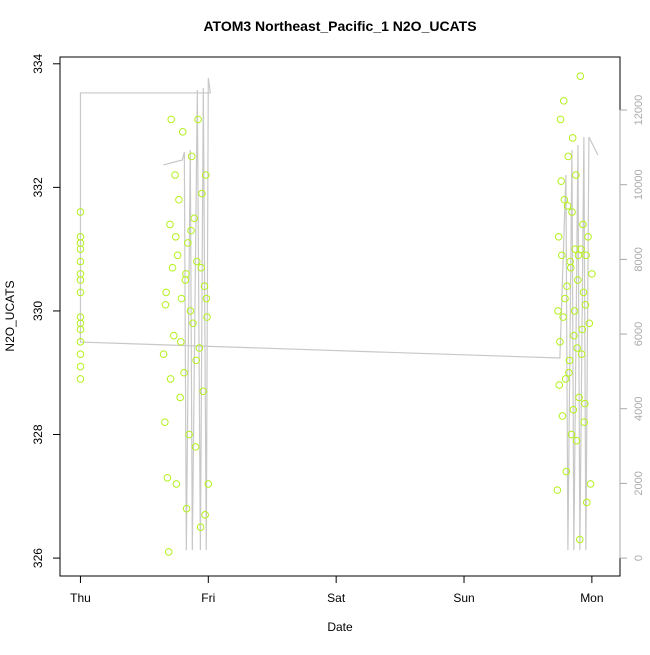 The height and width of the screenshot is (655, 650). Describe the element at coordinates (10, 315) in the screenshot. I see `y-axis-label: N2O_UCATS` at that location.